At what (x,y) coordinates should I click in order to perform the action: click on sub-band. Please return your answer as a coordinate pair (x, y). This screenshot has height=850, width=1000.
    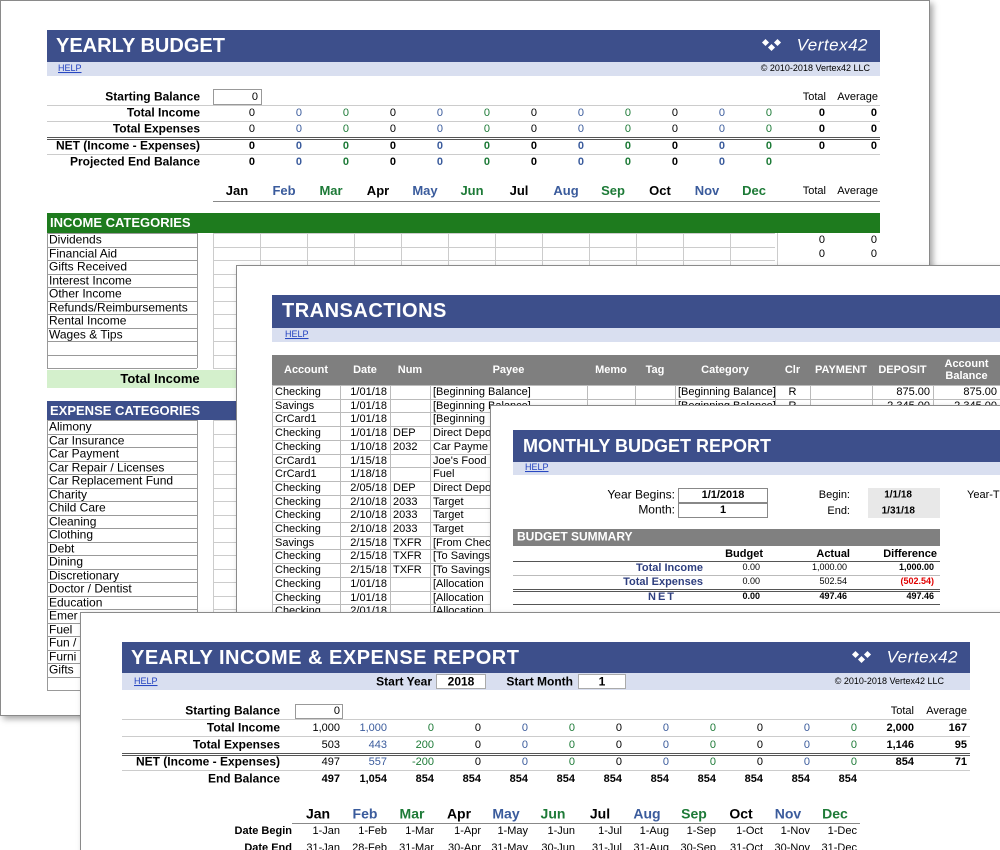
    Looking at the image, I should click on (636, 335).